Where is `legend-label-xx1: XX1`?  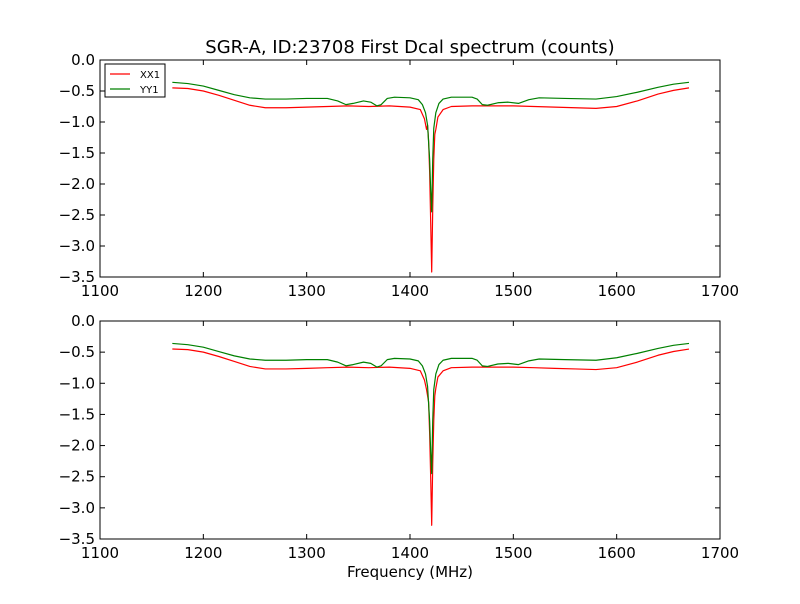 legend-label-xx1: XX1 is located at coordinates (150, 75).